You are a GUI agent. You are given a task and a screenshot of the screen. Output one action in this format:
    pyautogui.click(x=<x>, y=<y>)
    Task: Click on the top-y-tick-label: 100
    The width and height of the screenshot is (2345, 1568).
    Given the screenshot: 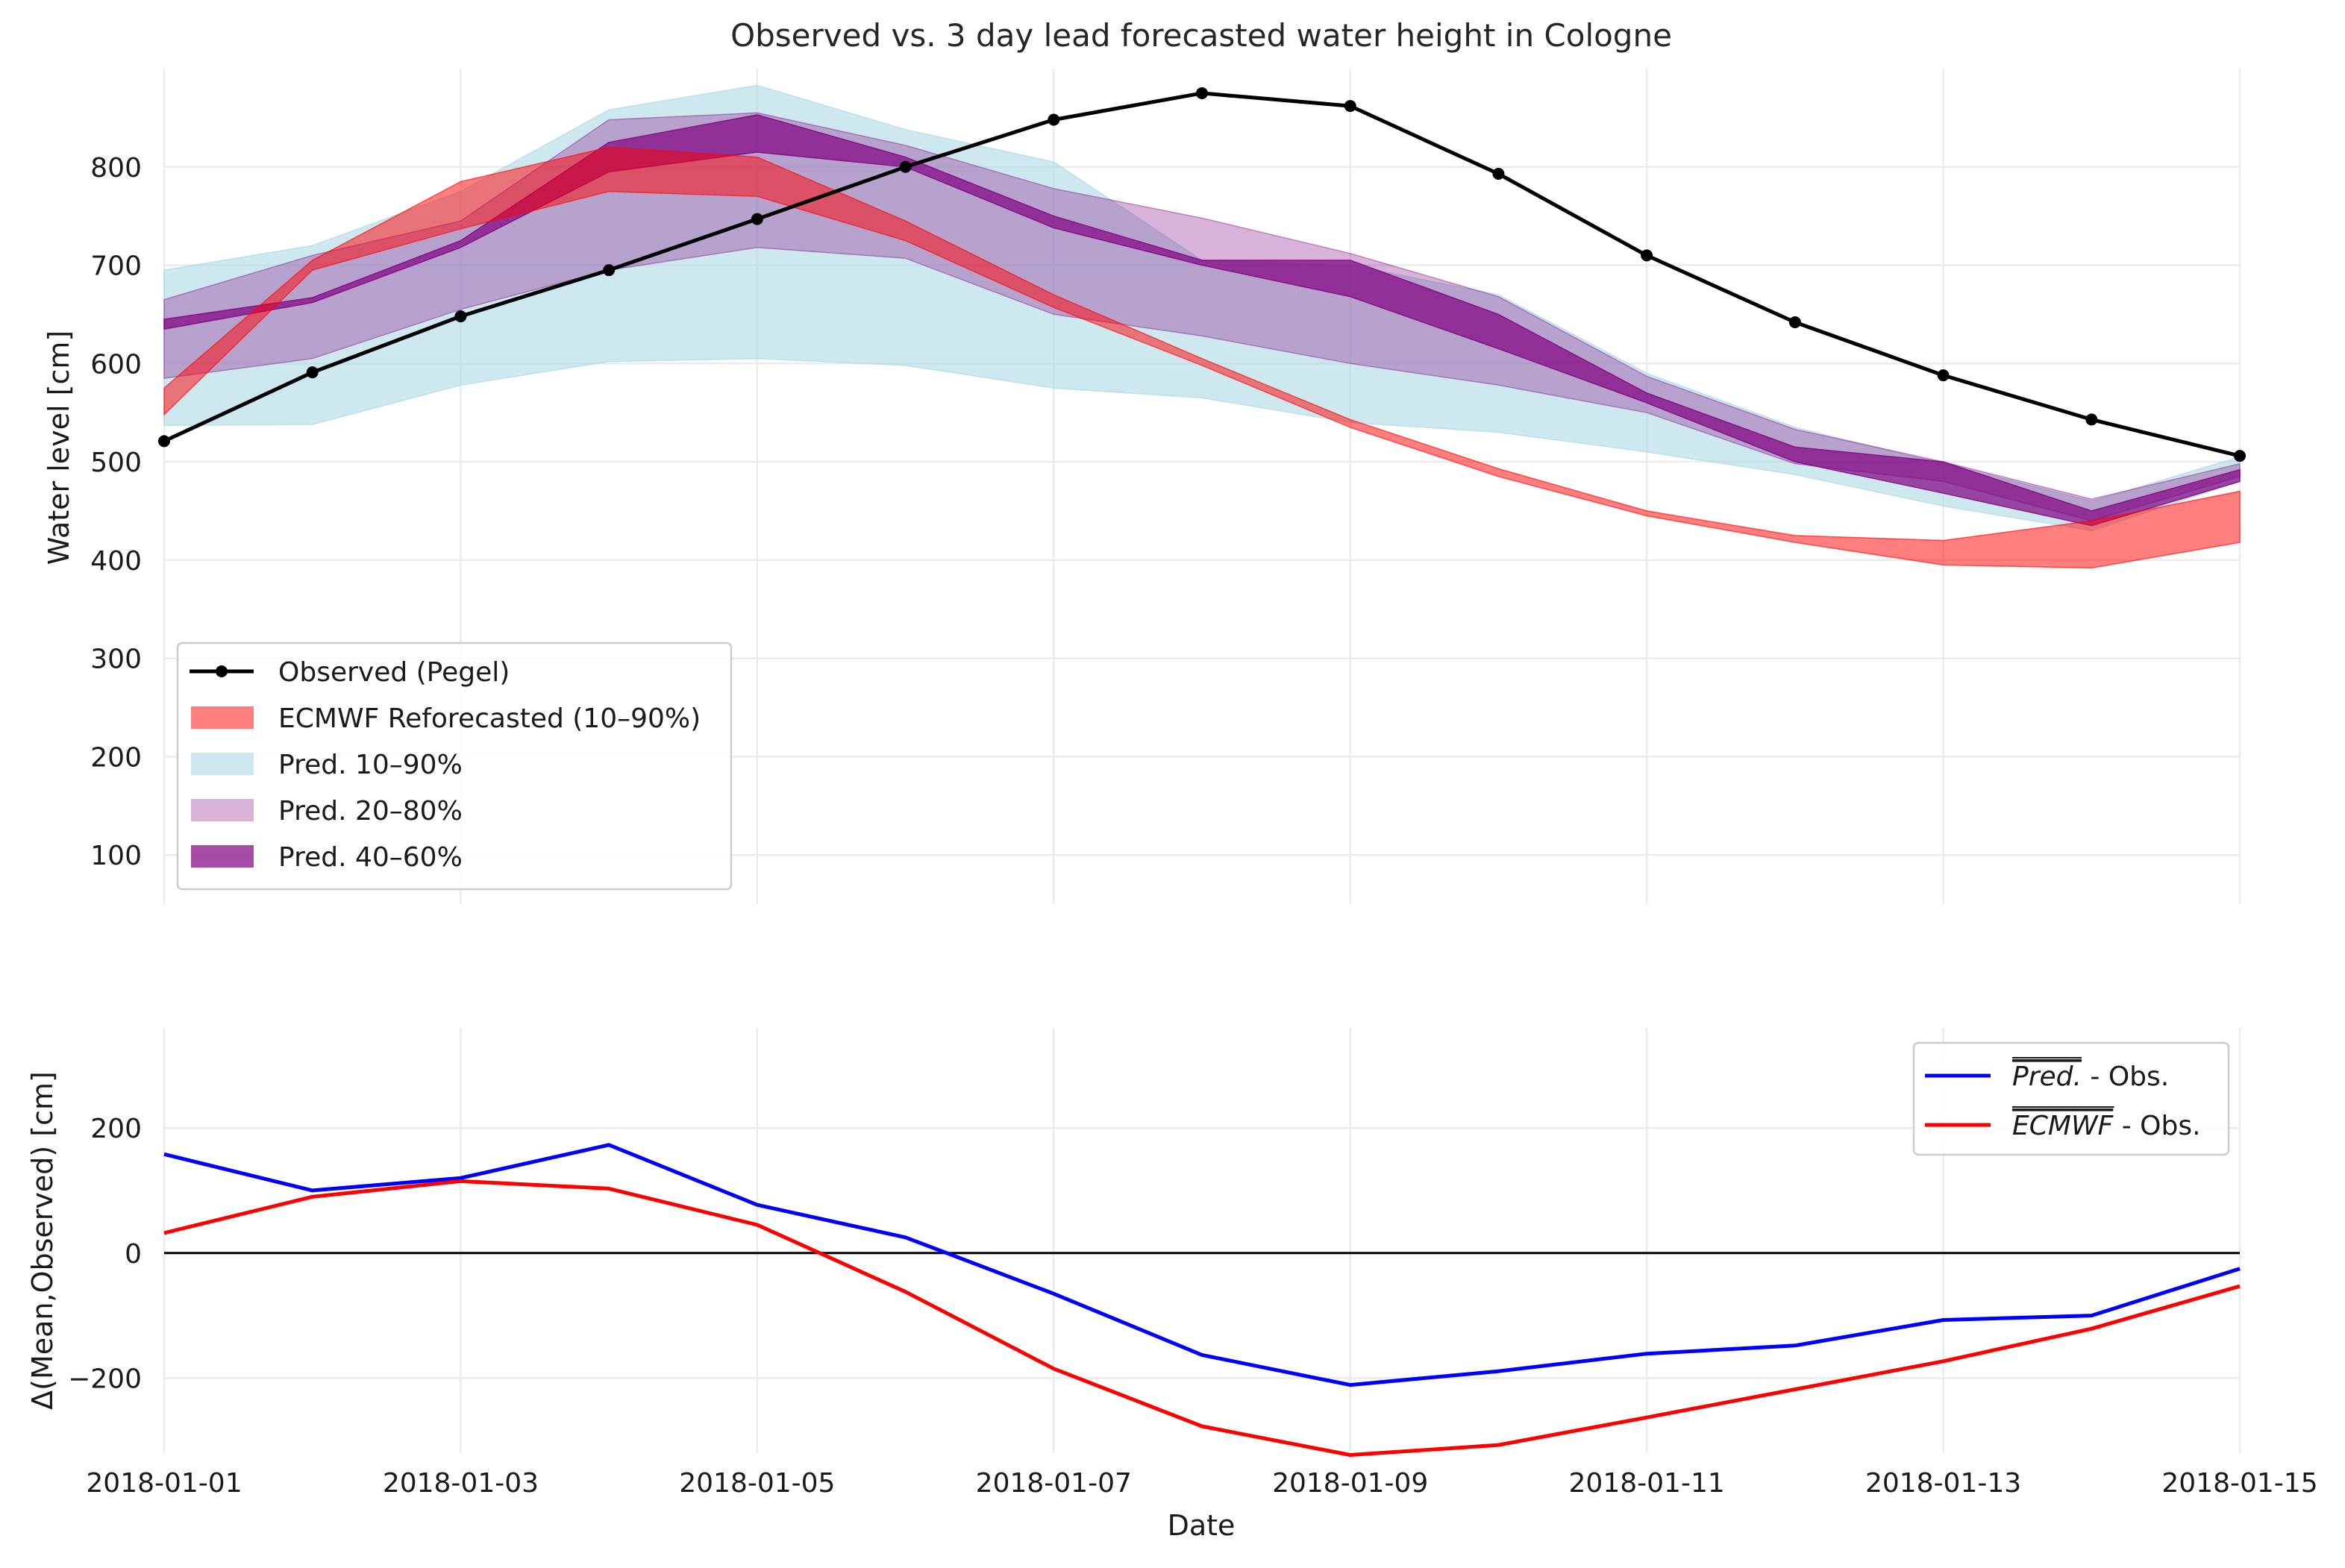 What is the action you would take?
    pyautogui.click(x=116, y=856)
    